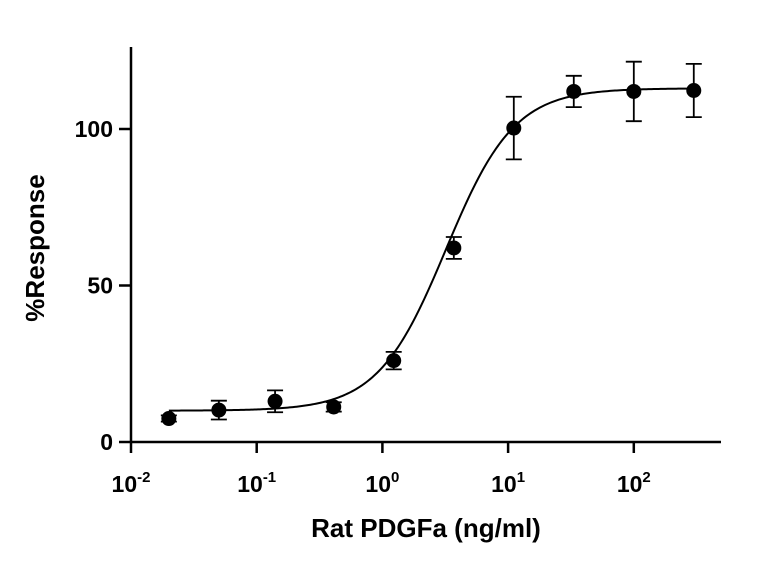 The height and width of the screenshot is (562, 768). I want to click on x-tick-label: 10⁻², so click(131, 483).